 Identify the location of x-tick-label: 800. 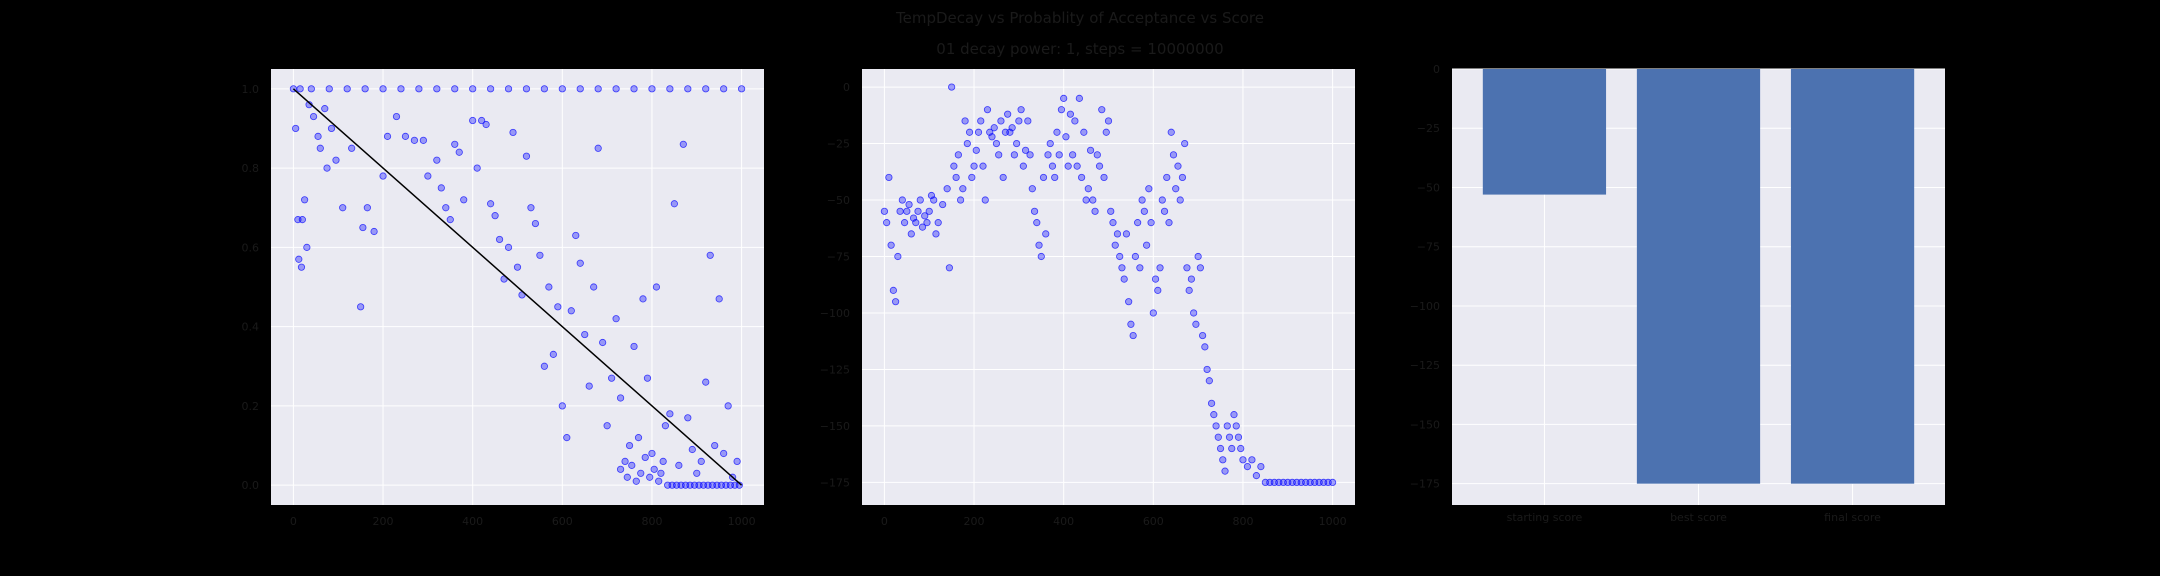
(1242, 521).